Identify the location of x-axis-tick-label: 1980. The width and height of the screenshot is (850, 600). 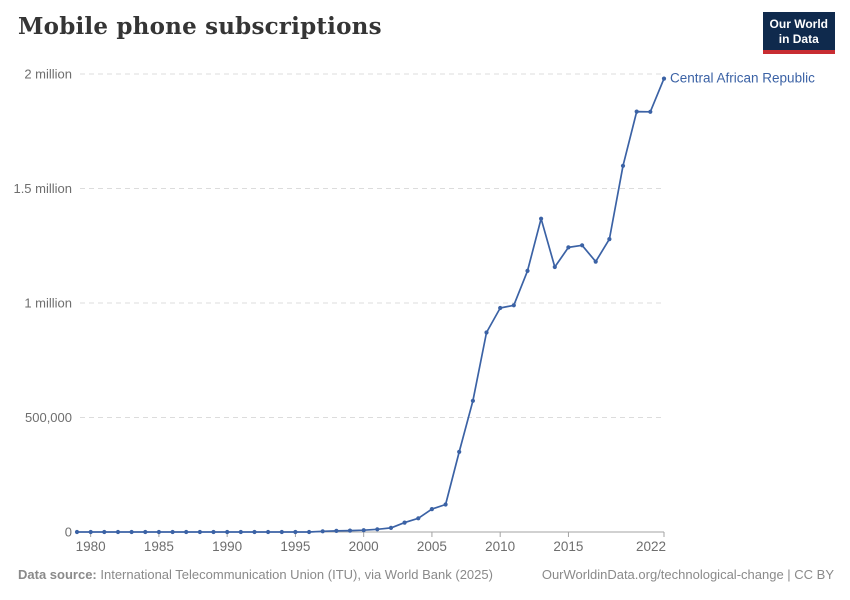
(91, 546).